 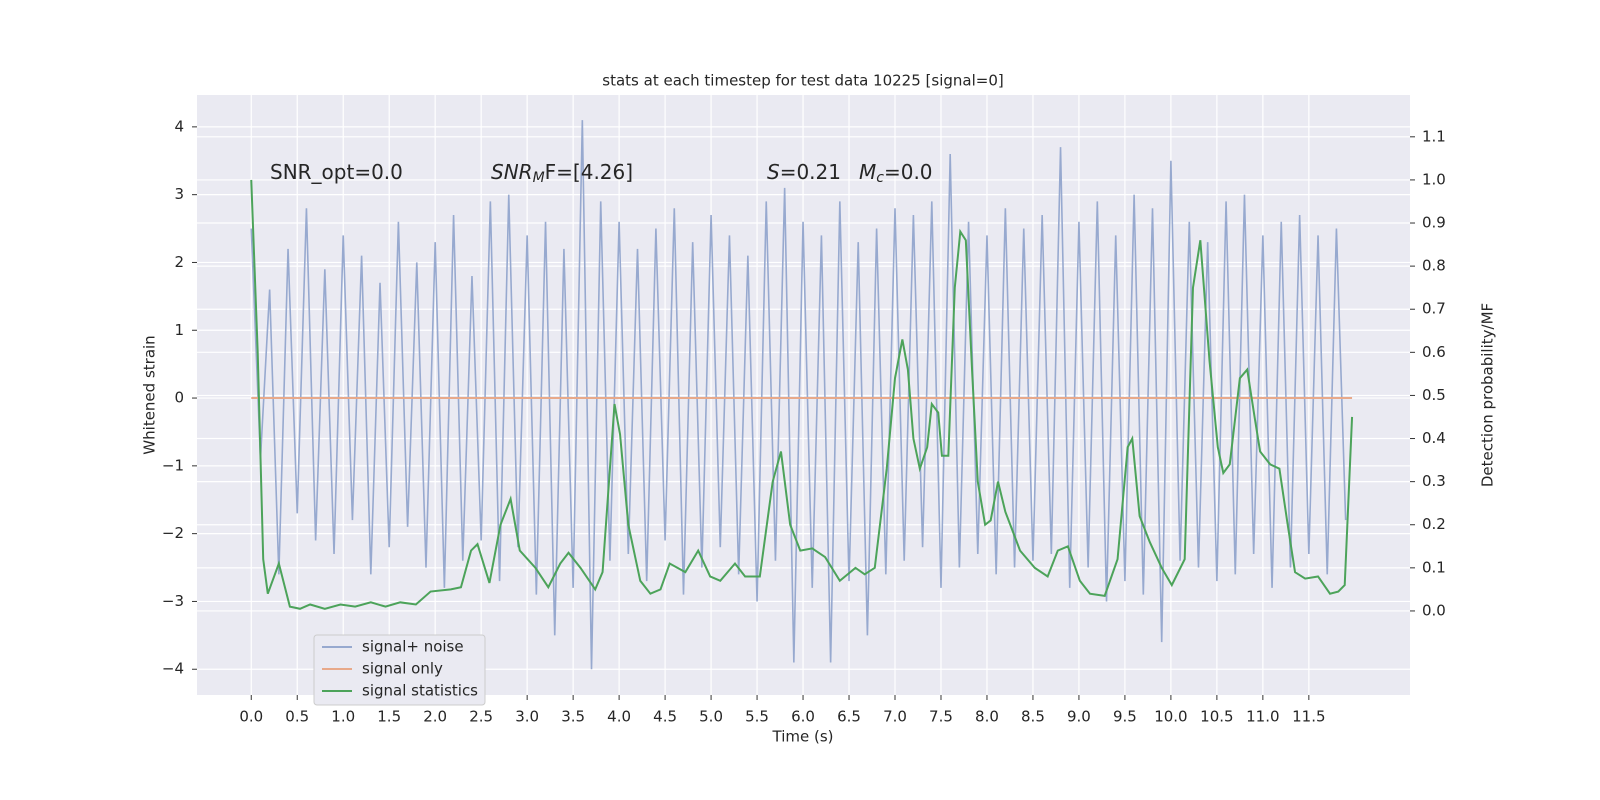 What do you see at coordinates (1170, 717) in the screenshot?
I see `x-tick-label: 10.0` at bounding box center [1170, 717].